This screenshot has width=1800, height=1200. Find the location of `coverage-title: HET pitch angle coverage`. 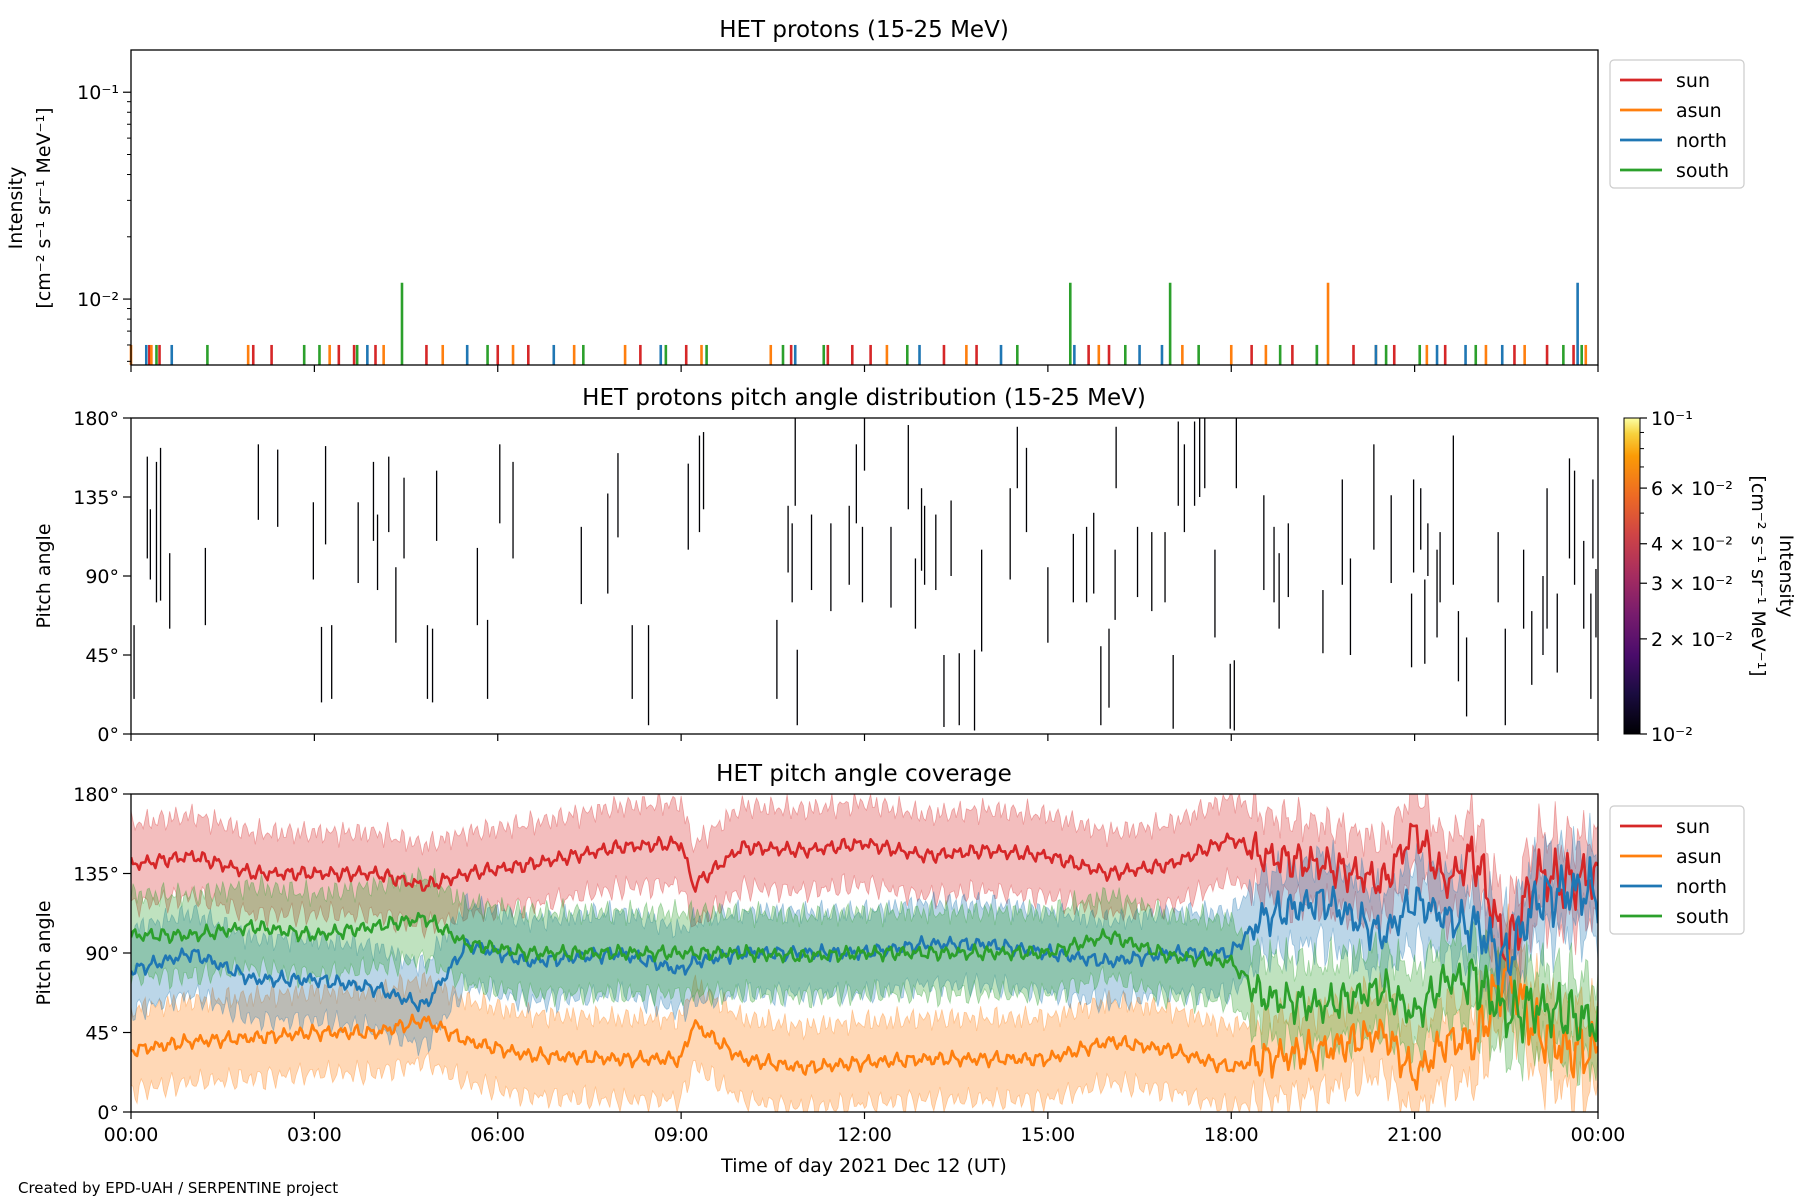

coverage-title: HET pitch angle coverage is located at coordinates (864, 774).